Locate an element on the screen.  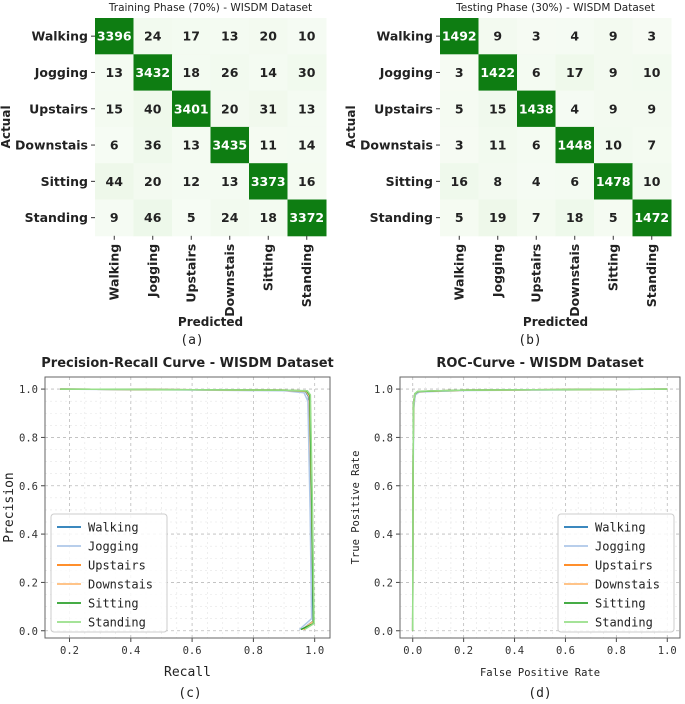
legend-label: Sitting is located at coordinates (113, 604).